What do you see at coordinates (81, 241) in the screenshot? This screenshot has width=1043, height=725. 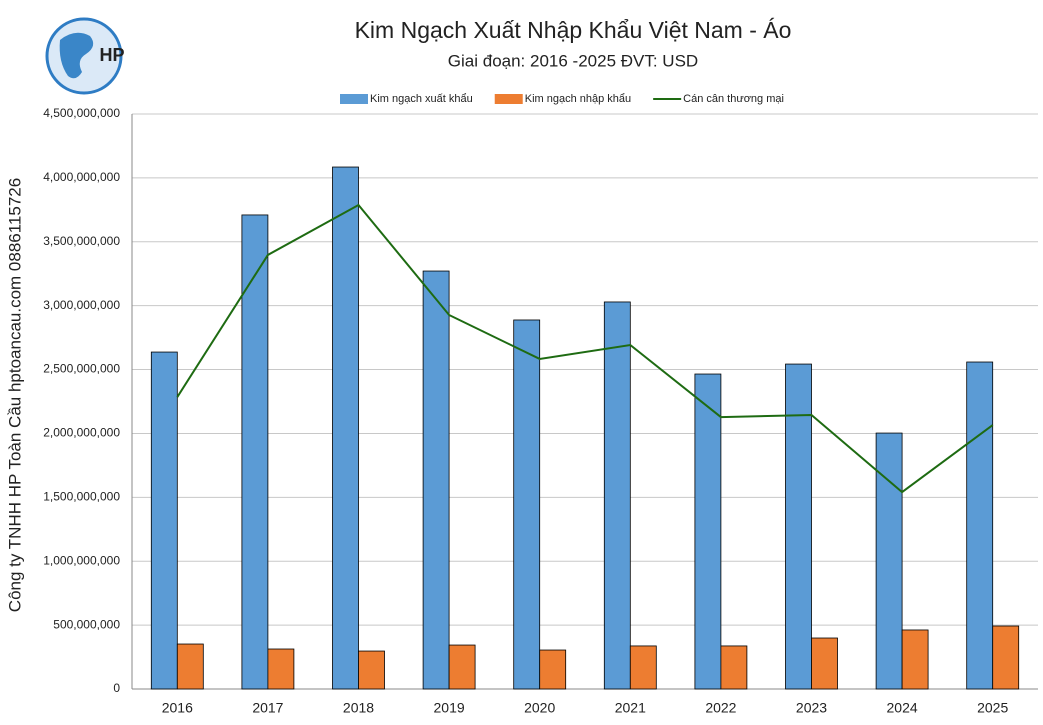 I see `y-tick-label: 3,500,000,000` at bounding box center [81, 241].